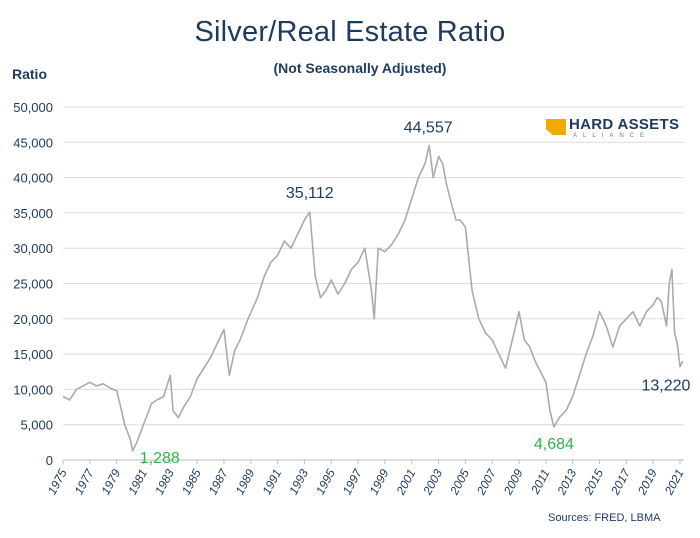 The width and height of the screenshot is (700, 538). Describe the element at coordinates (486, 482) in the screenshot. I see `x-tick-label: 2007` at that location.